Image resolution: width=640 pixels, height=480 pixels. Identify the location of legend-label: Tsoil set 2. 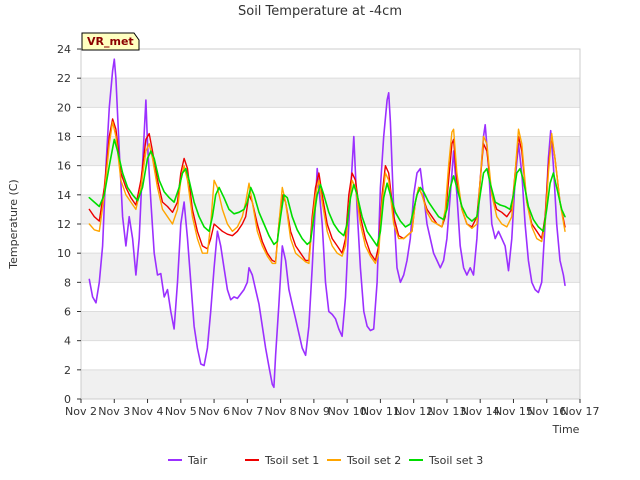
(373, 460).